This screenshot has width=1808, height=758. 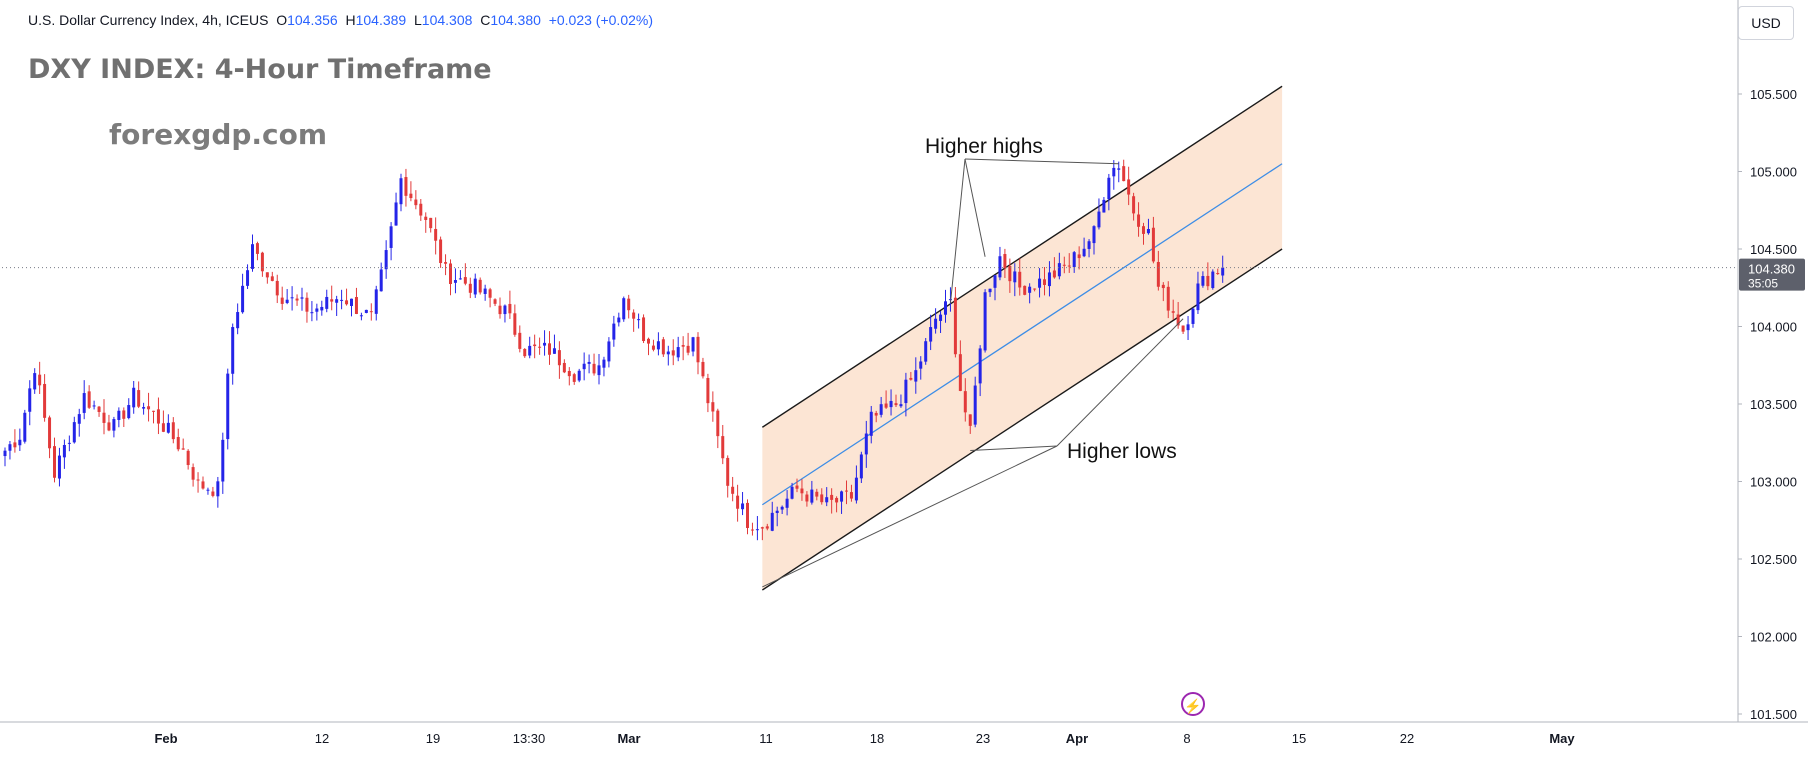 What do you see at coordinates (529, 738) in the screenshot?
I see `x-tick-label: 13:30` at bounding box center [529, 738].